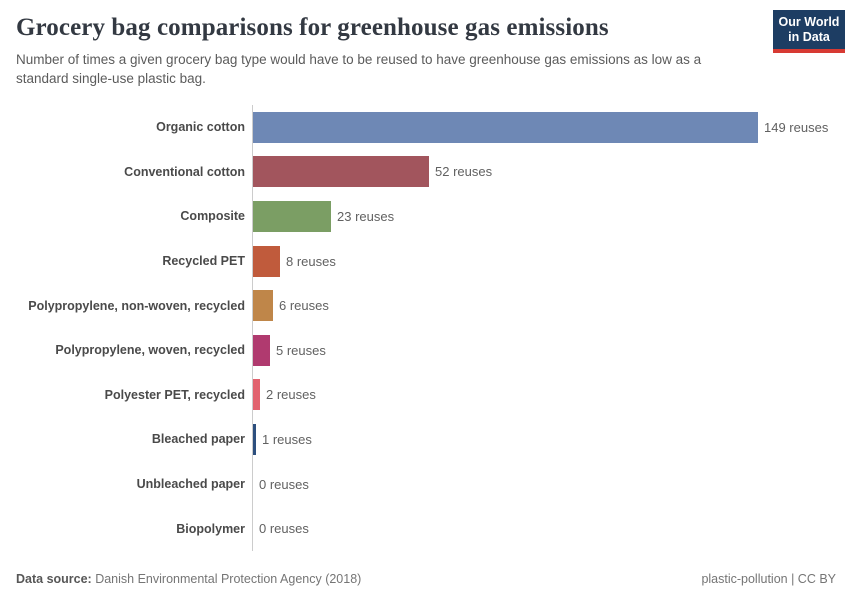  I want to click on chart-row: Bleached paper 1 reuses, so click(425, 439).